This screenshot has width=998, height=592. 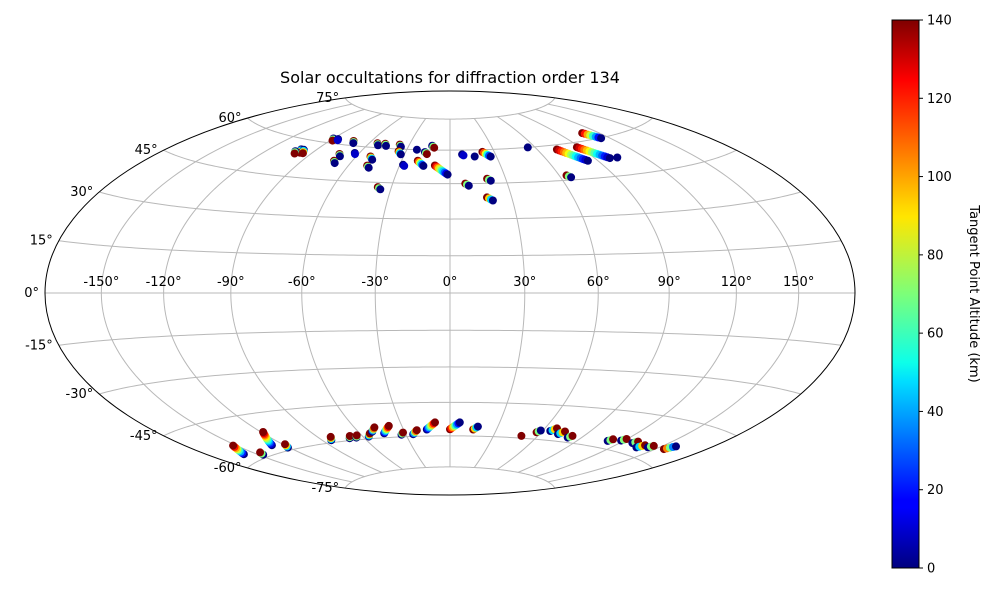 I want to click on colorbar-ticks: 0 20 40 60 80 100 120 140, so click(x=935, y=295).